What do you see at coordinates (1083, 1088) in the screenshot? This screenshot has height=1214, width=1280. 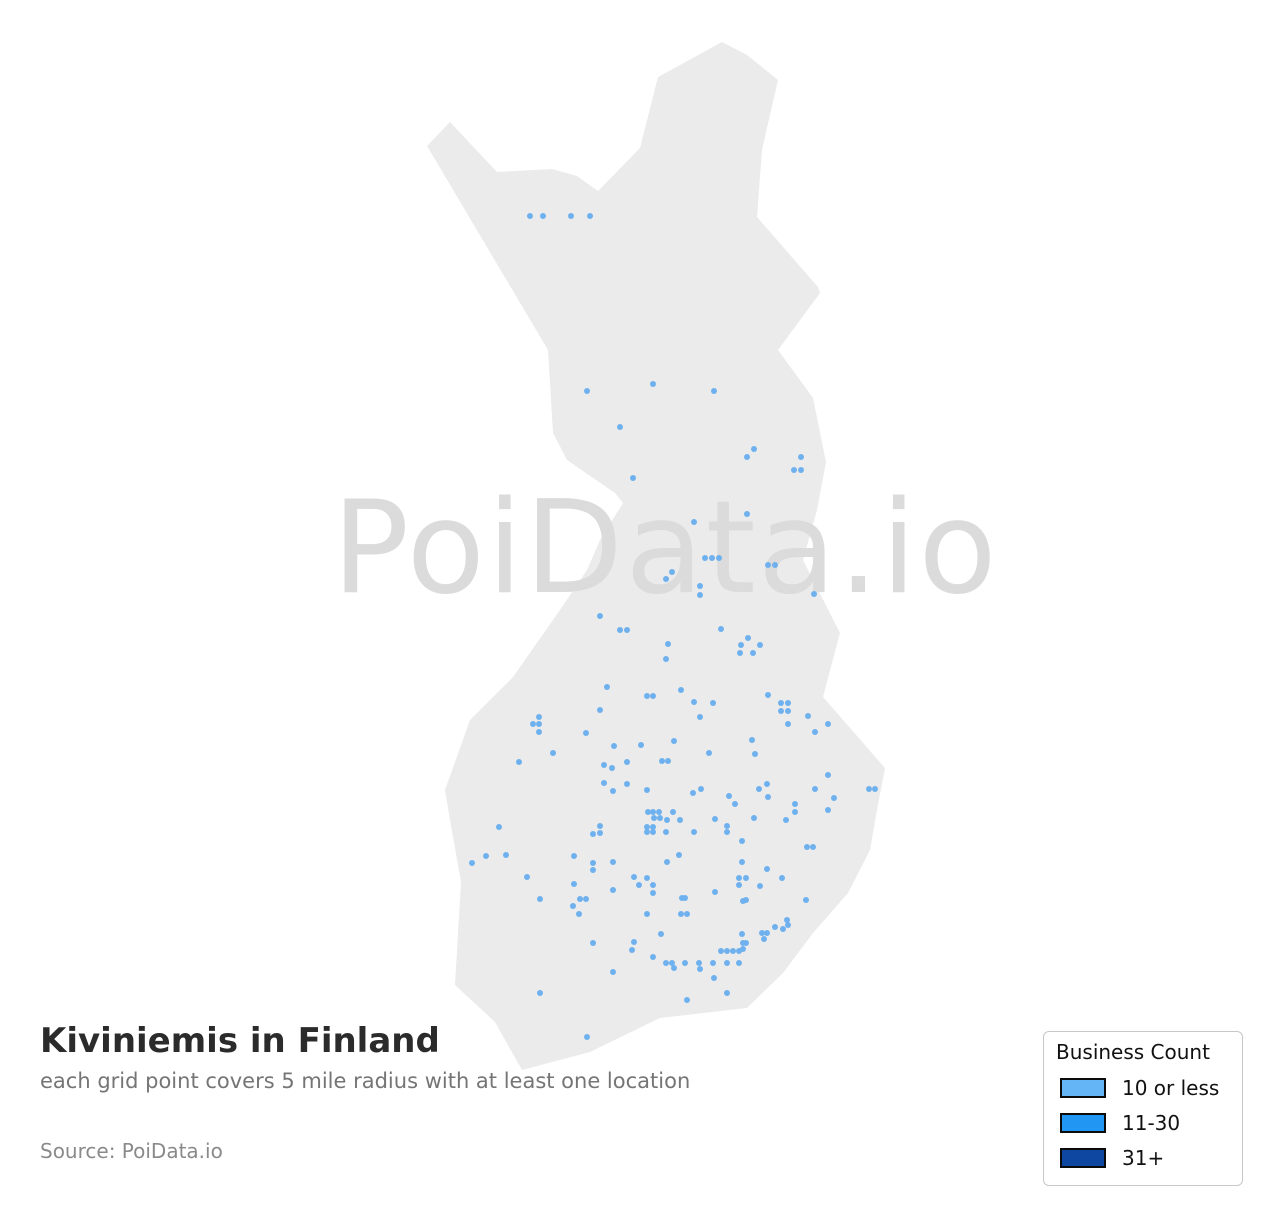 I see `legend-swatch-10-or-less` at bounding box center [1083, 1088].